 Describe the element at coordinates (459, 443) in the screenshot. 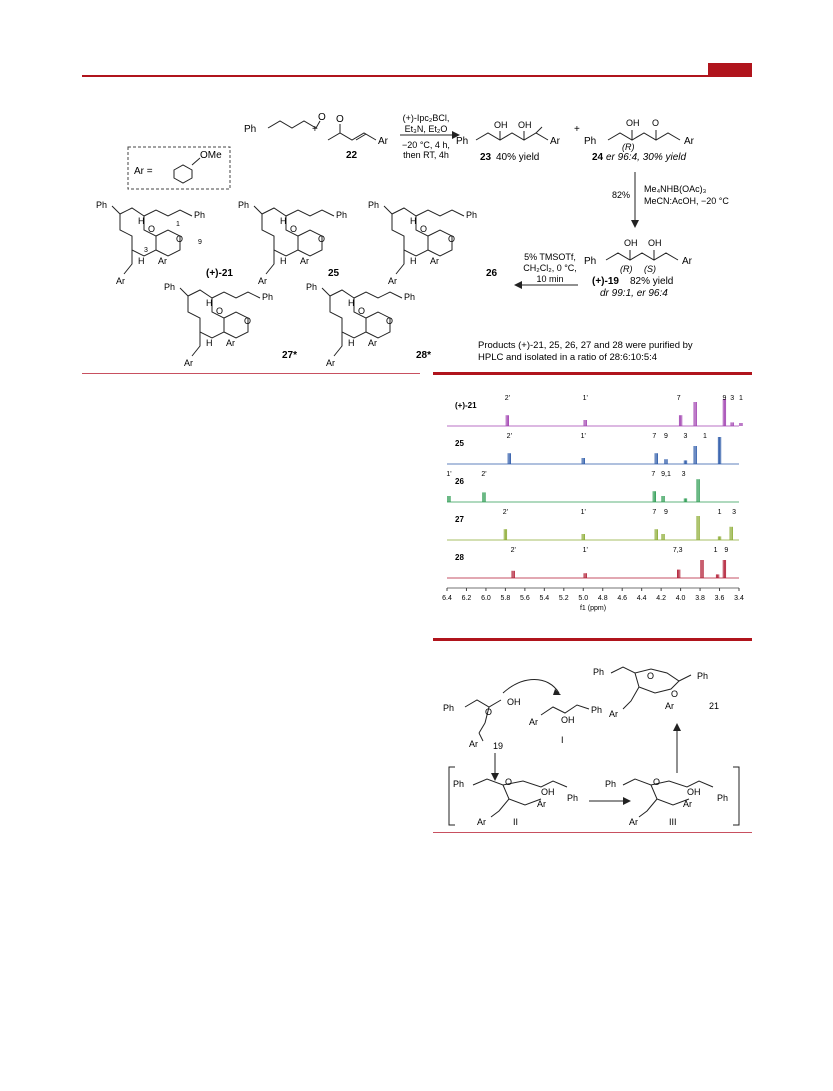

I see `nmr-spectrum-label: 25` at that location.